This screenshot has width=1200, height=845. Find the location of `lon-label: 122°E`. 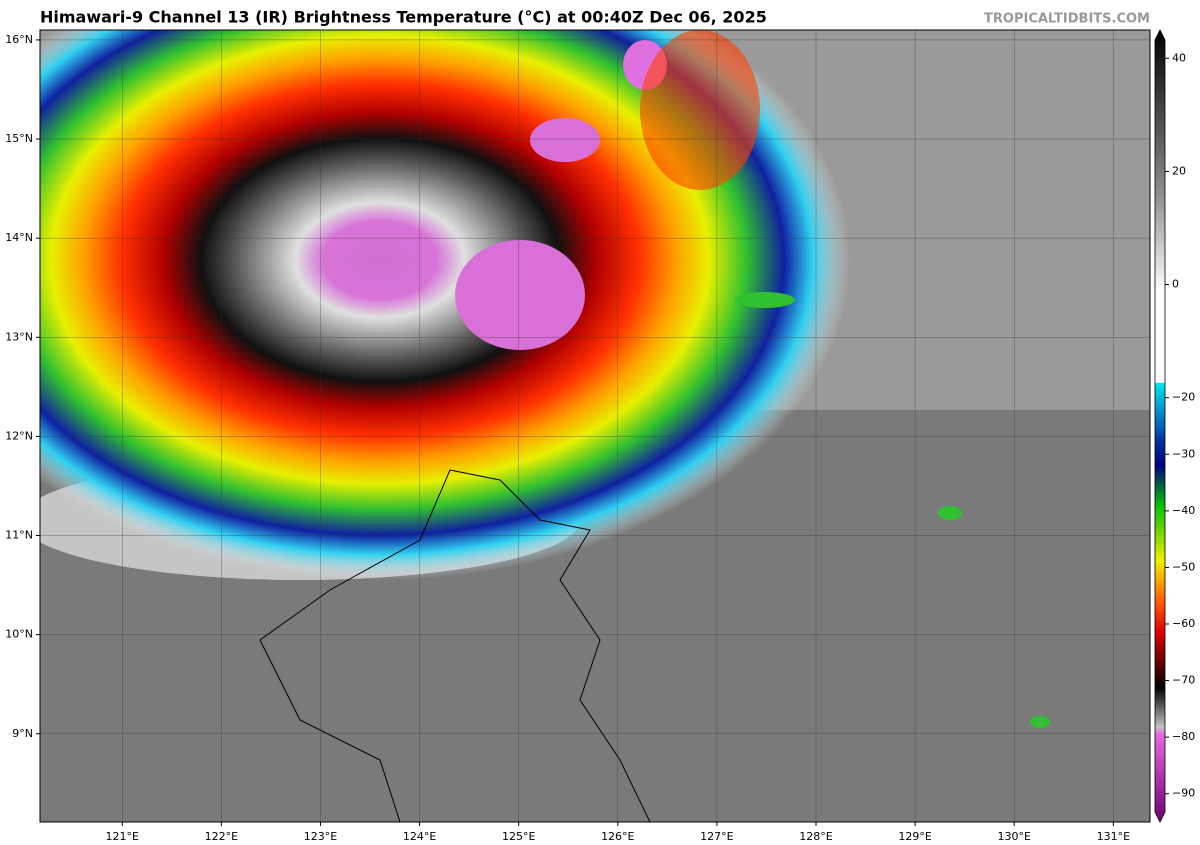

lon-label: 122°E is located at coordinates (221, 836).